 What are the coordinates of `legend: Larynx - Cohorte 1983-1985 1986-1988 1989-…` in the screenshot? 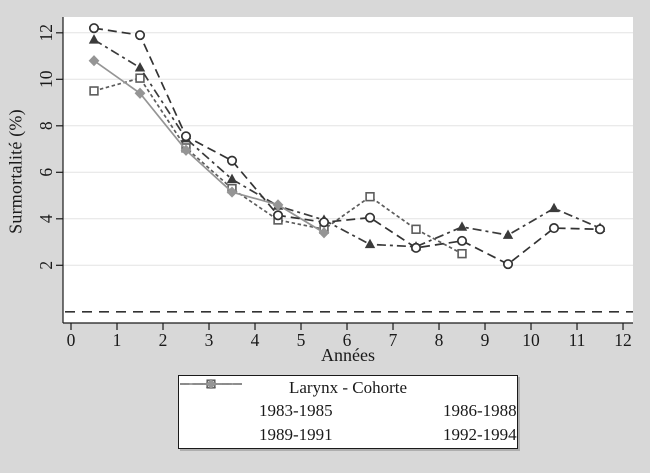 It's located at (348, 412).